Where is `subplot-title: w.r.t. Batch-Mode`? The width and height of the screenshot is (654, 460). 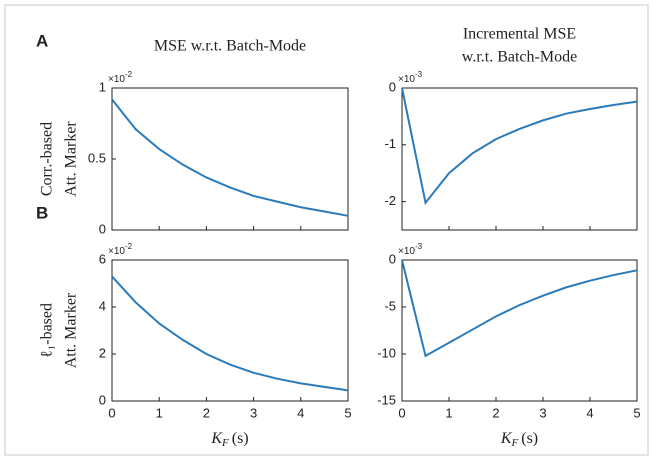
subplot-title: w.r.t. Batch-Mode is located at coordinates (519, 57).